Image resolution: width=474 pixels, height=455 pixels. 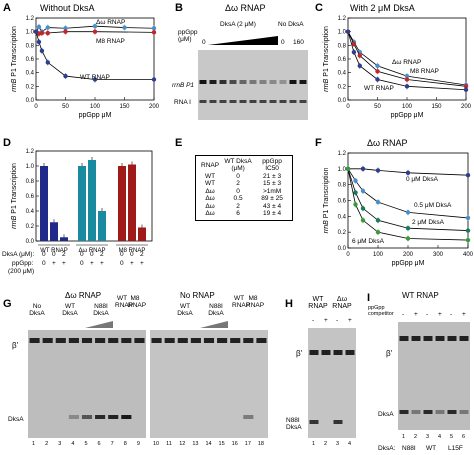 What do you see at coordinates (188, 36) in the screenshot?
I see `ppgpp-label: ppGpp (μM)` at bounding box center [188, 36].